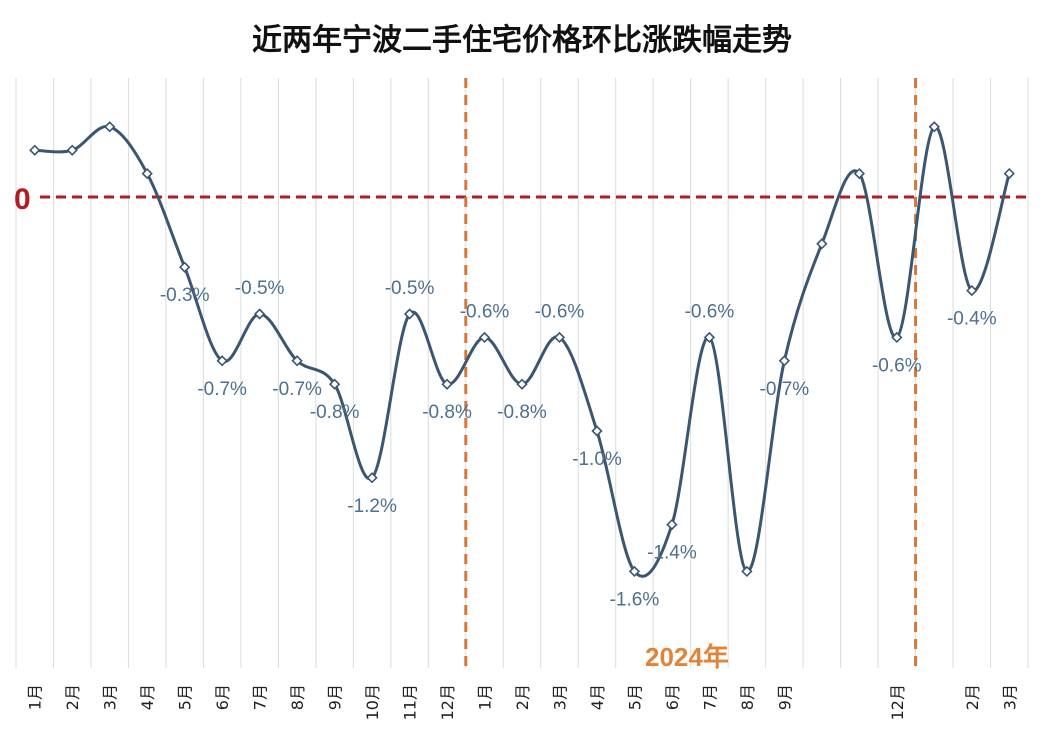  Describe the element at coordinates (185, 295) in the screenshot. I see `data-label: -0.3%` at that location.